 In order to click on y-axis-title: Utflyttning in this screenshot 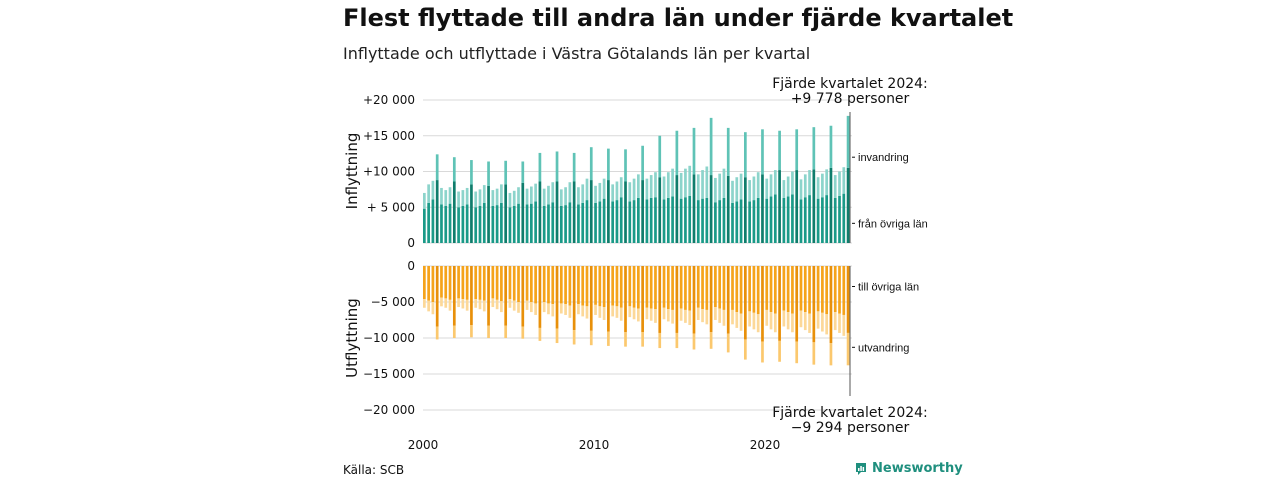, I will do `click(352, 338)`.